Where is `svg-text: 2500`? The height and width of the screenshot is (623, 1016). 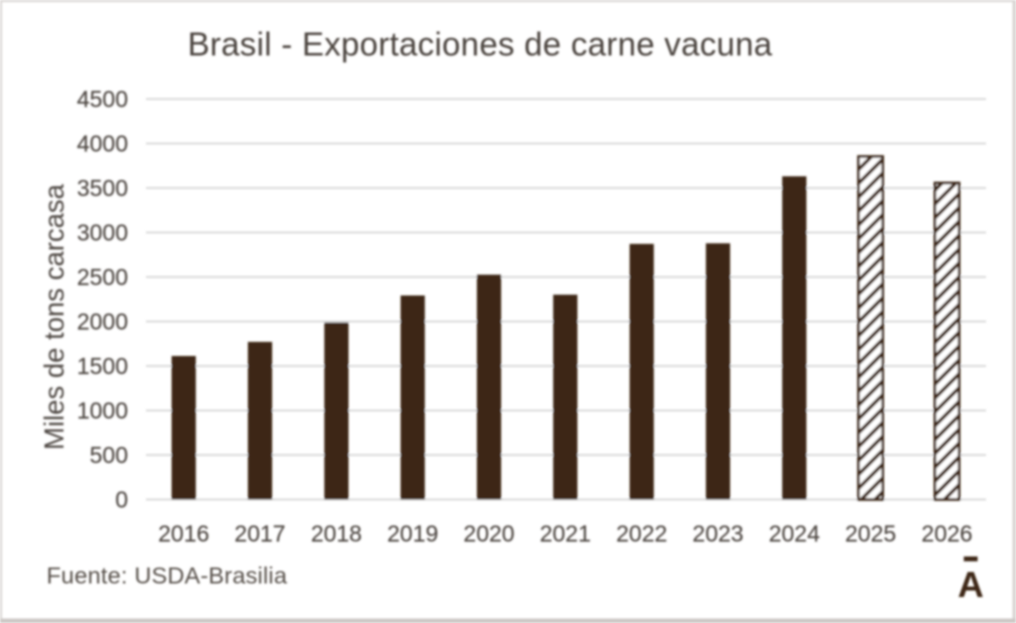
svg-text: 2500 is located at coordinates (102, 277).